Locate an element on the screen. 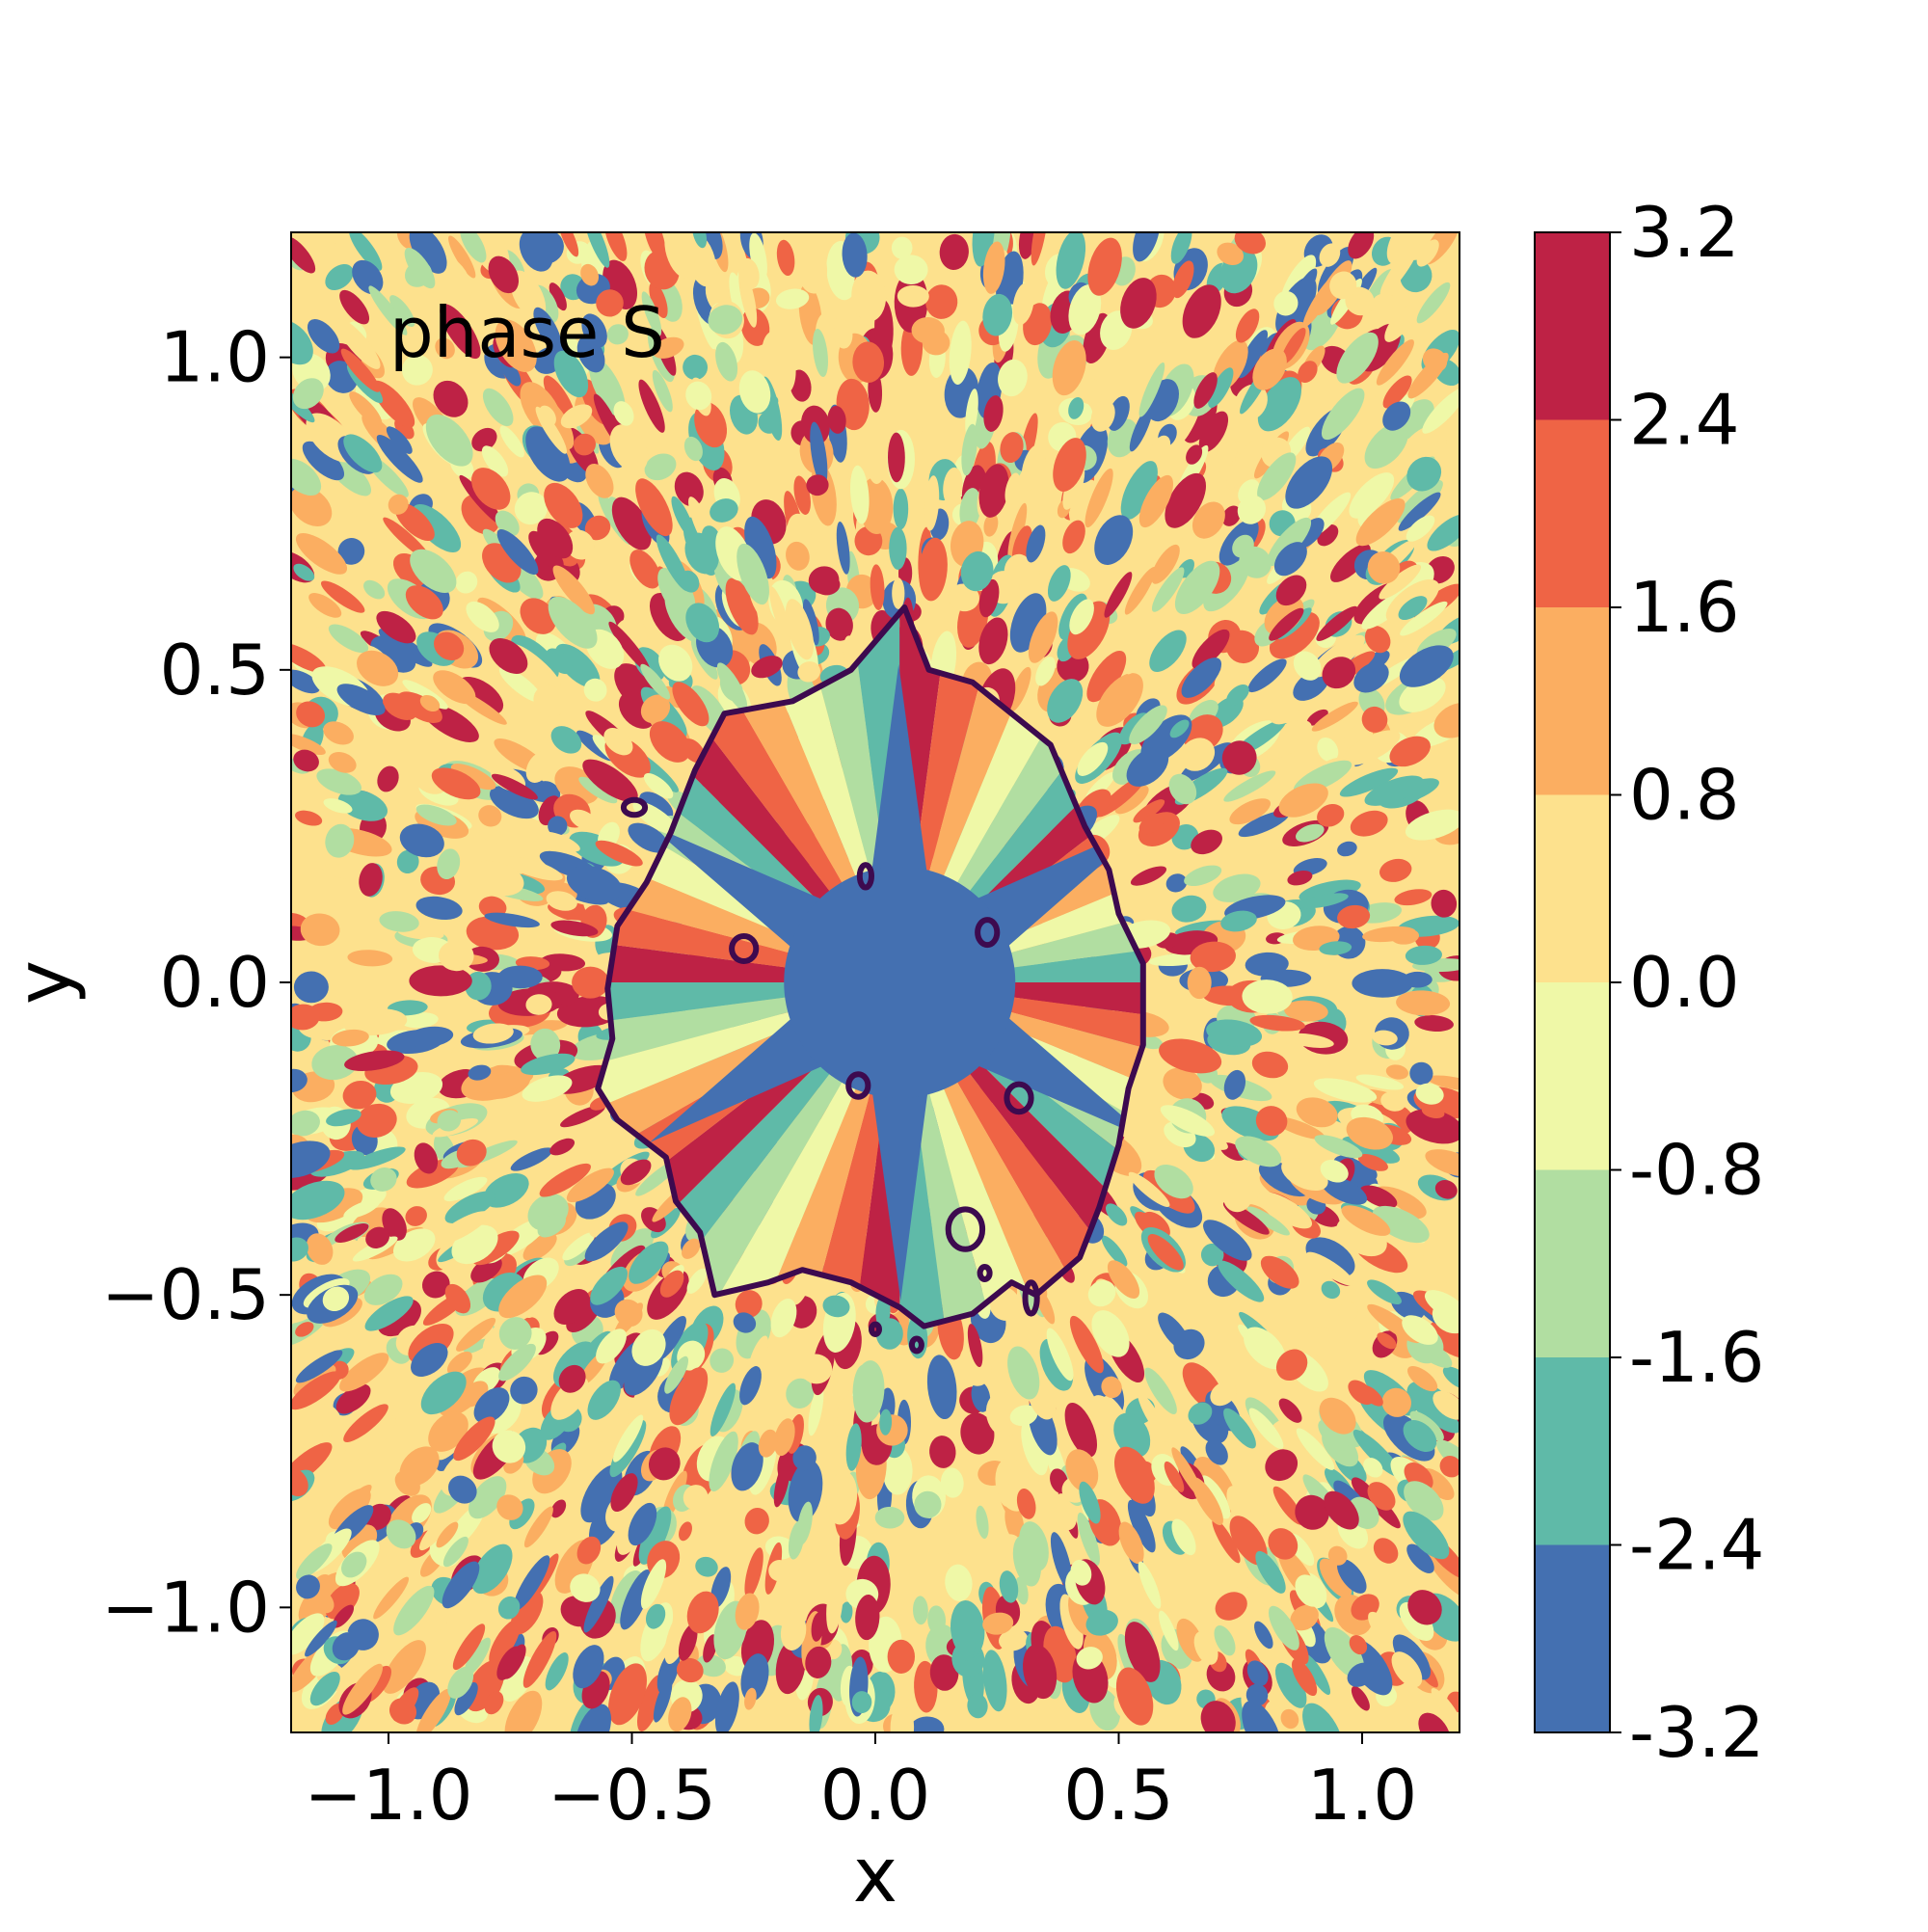 The width and height of the screenshot is (1928, 1932). x-tick-label: −1.0 is located at coordinates (389, 1796).